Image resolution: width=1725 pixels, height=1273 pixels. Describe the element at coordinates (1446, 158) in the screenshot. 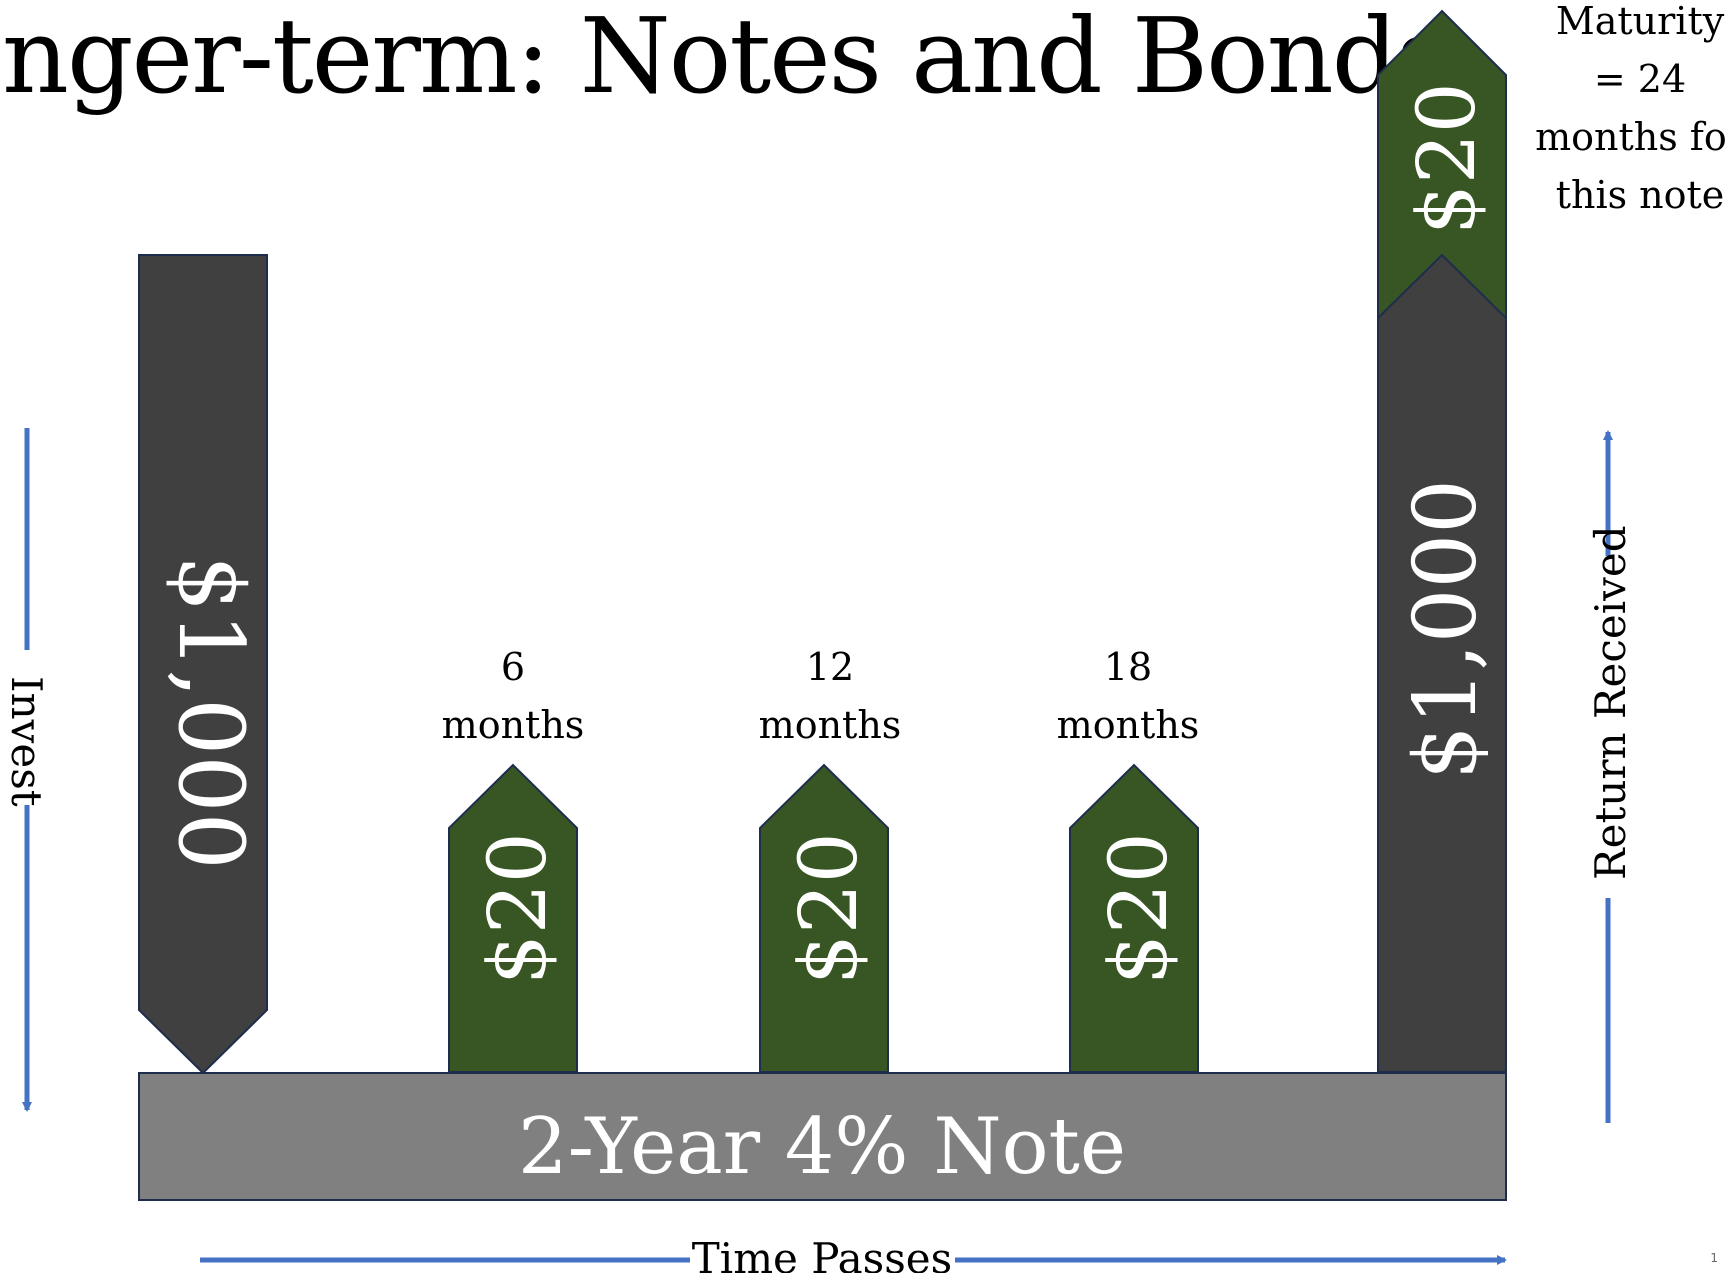

I see `maturity-coupon-amount: $20` at that location.